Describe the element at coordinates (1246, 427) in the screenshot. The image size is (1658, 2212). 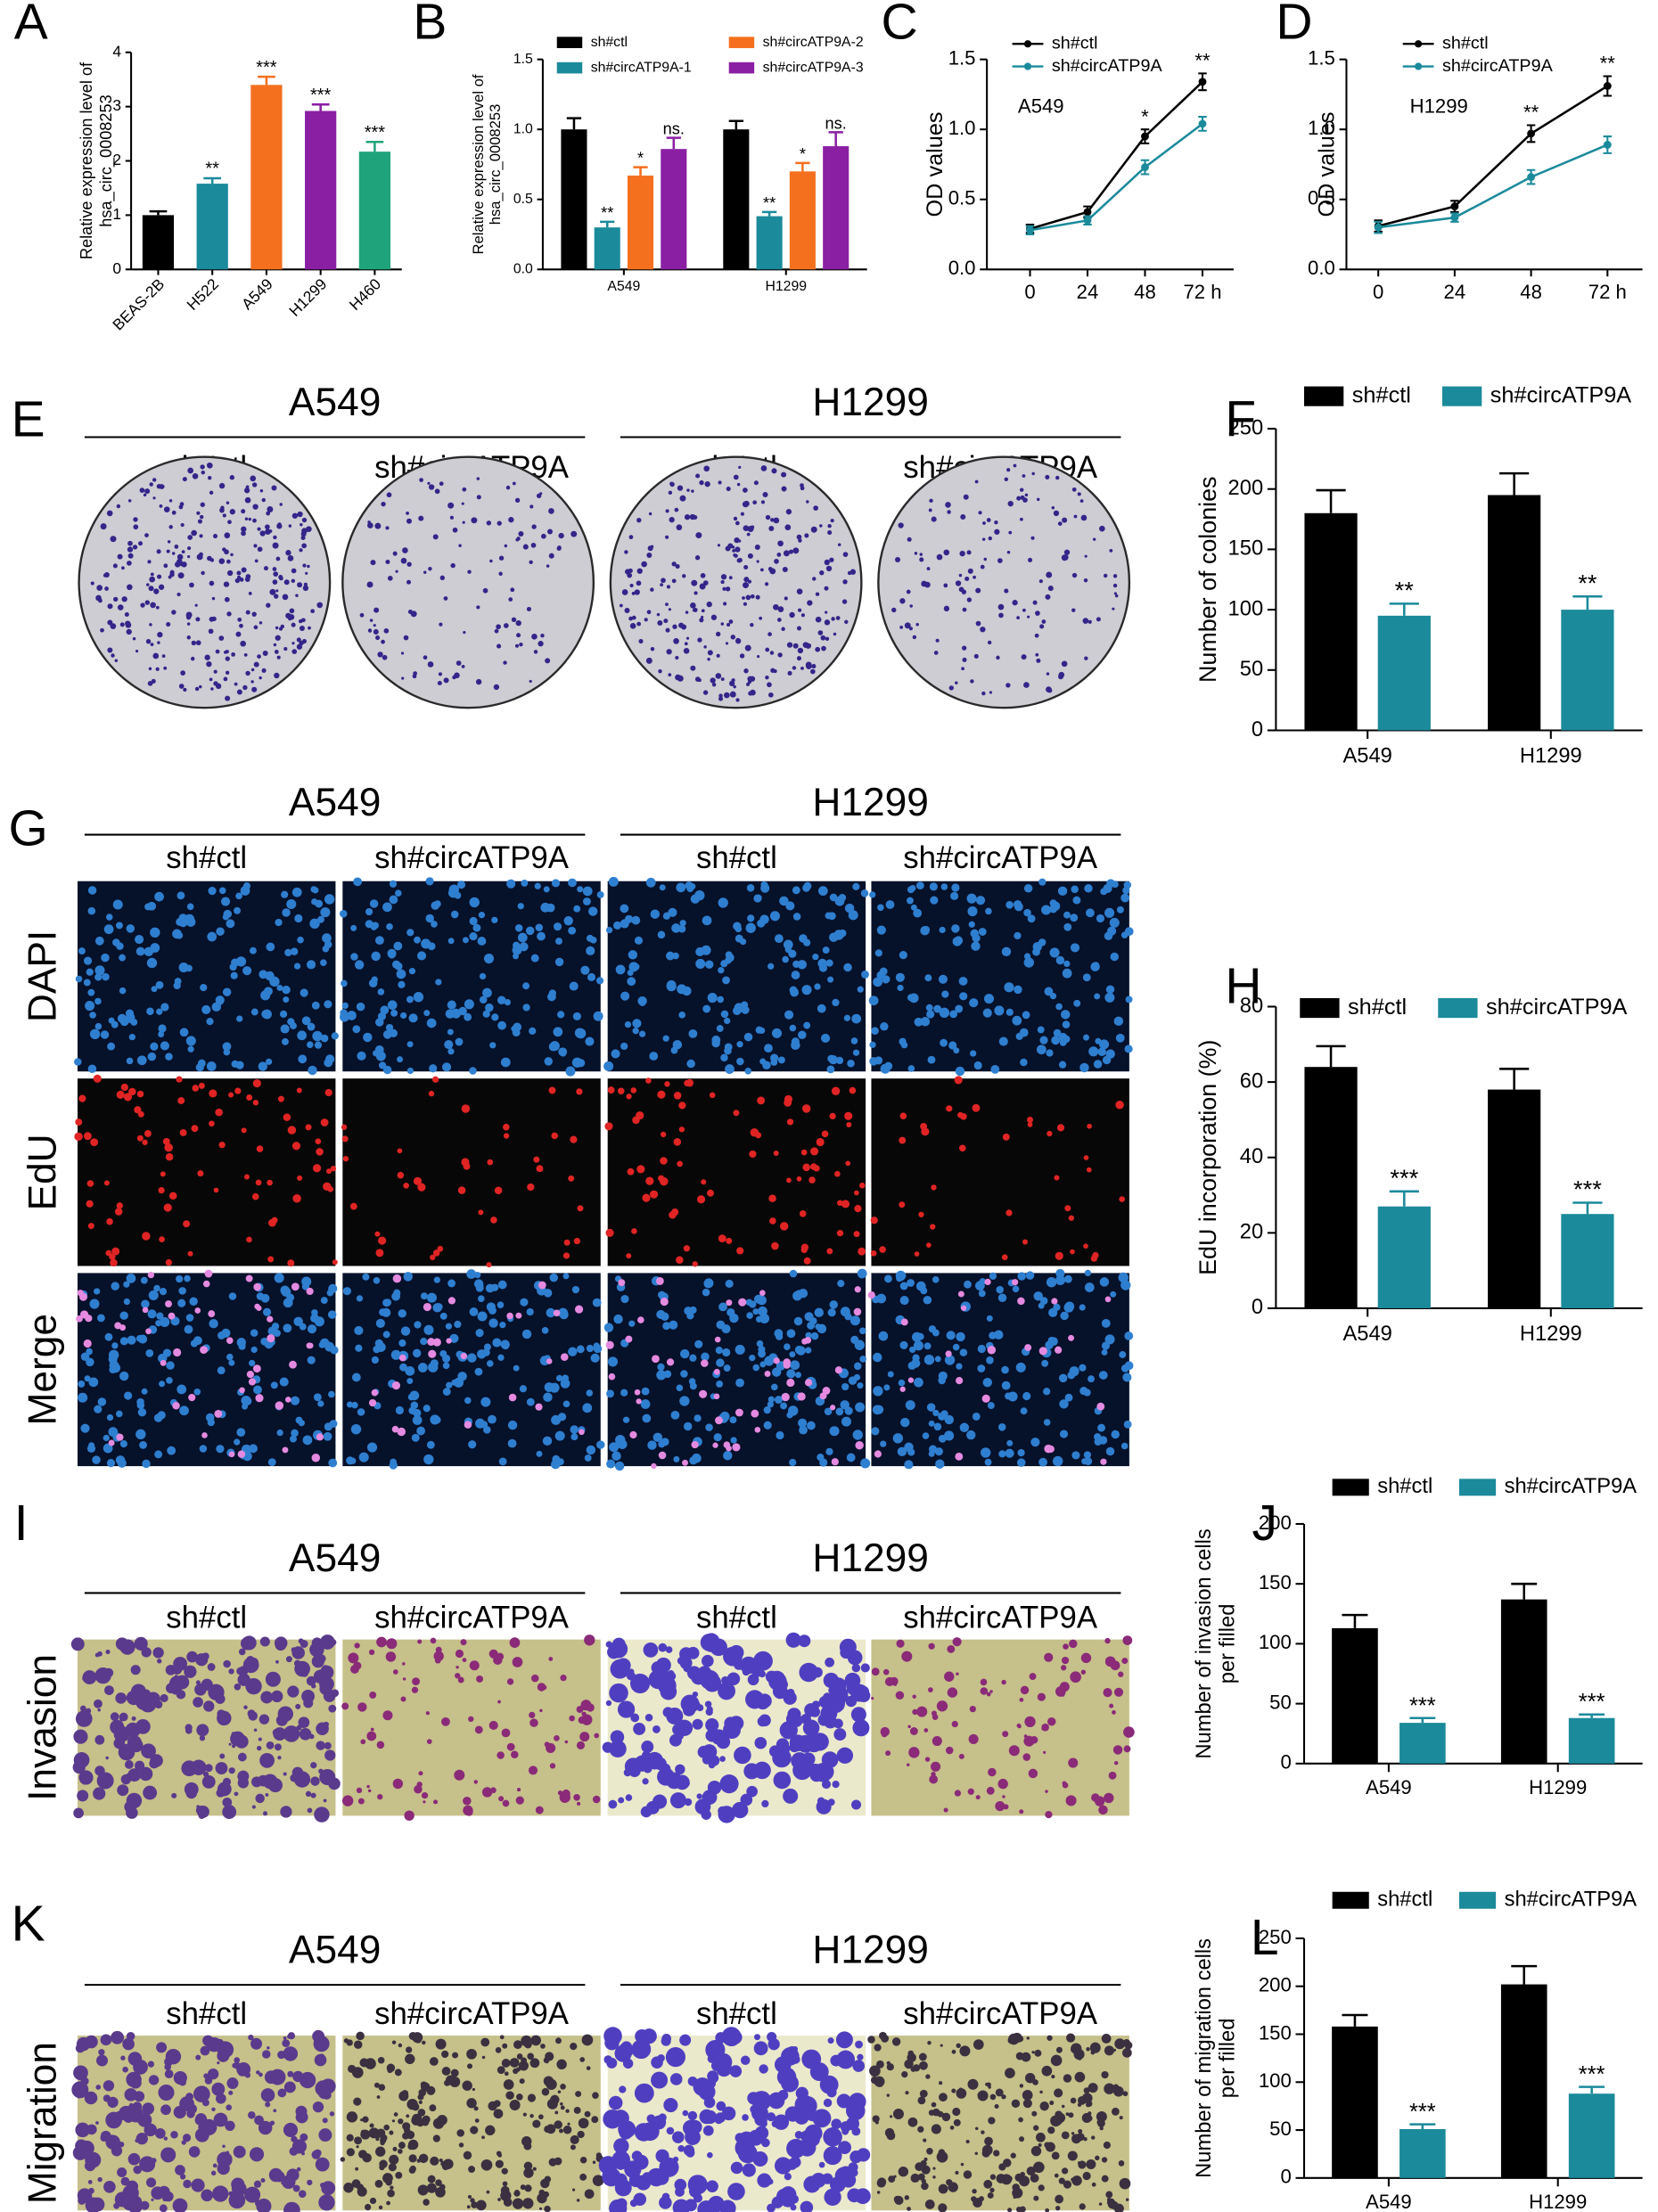
I see `y-tick-label: 250` at that location.